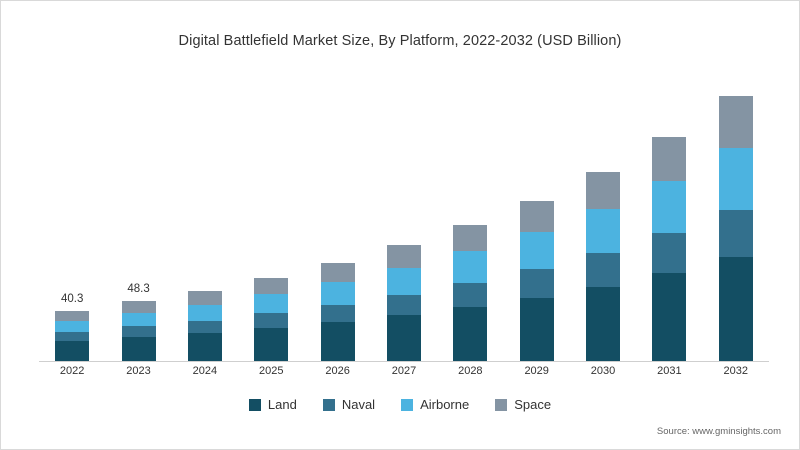 This screenshot has height=450, width=800. What do you see at coordinates (139, 219) in the screenshot?
I see `bar-group: 48.3` at bounding box center [139, 219].